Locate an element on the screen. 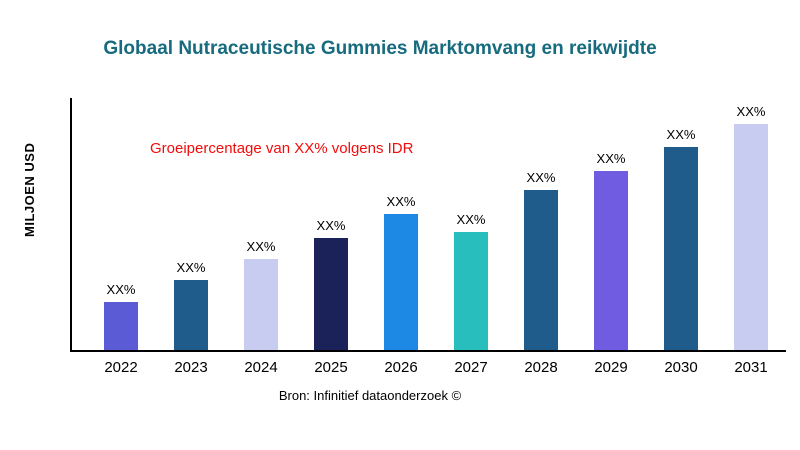 This screenshot has height=450, width=800. bar-column: XX% 2022 is located at coordinates (121, 237).